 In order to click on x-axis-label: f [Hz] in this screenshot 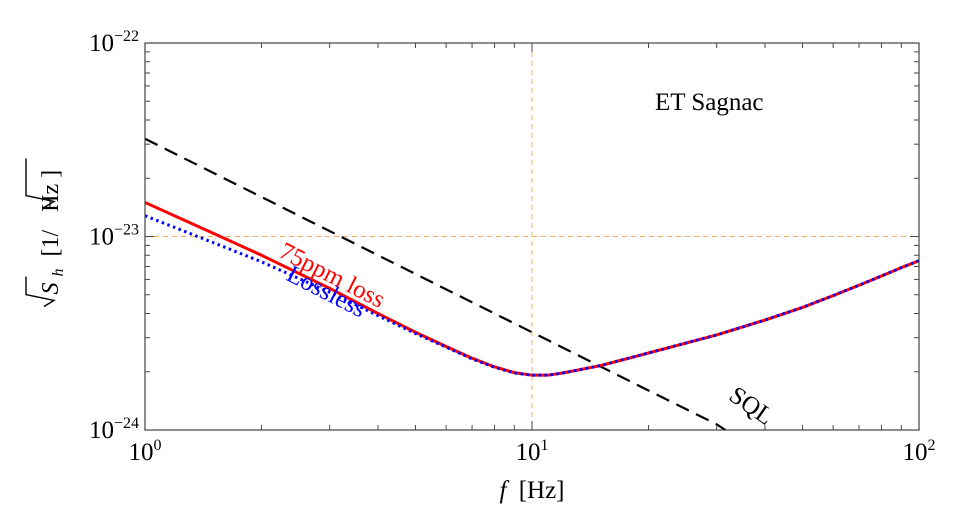, I will do `click(531, 490)`.